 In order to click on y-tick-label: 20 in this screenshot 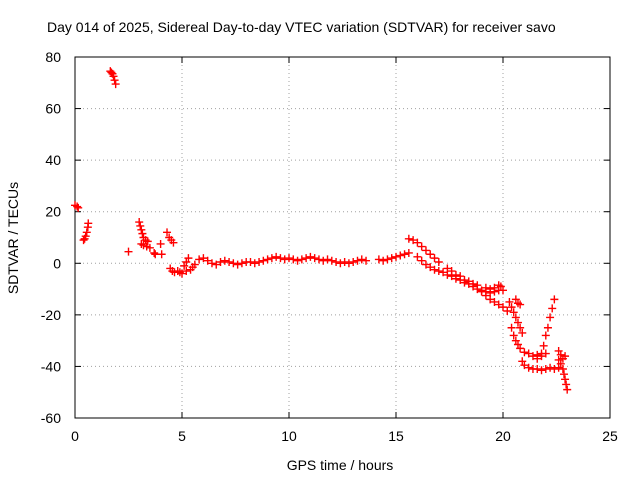, I will do `click(53, 212)`.